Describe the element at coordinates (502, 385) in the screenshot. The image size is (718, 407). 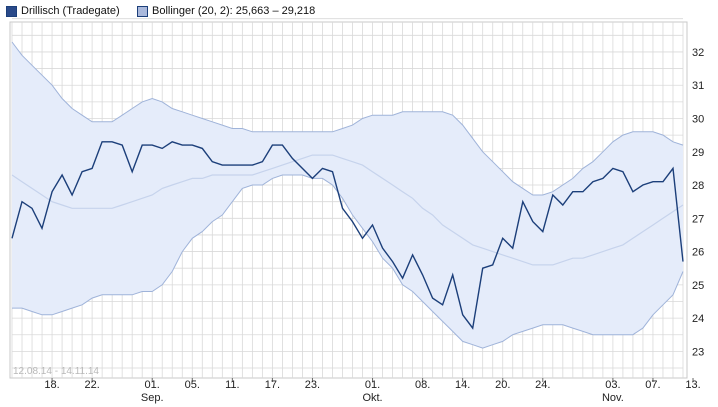
I see `x-tick-label: 20.` at that location.